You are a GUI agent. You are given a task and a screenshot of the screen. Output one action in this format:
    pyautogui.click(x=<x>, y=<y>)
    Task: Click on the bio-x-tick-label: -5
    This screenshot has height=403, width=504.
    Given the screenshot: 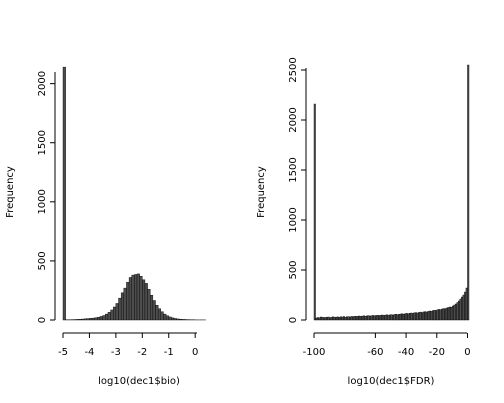 What is the action you would take?
    pyautogui.click(x=63, y=352)
    